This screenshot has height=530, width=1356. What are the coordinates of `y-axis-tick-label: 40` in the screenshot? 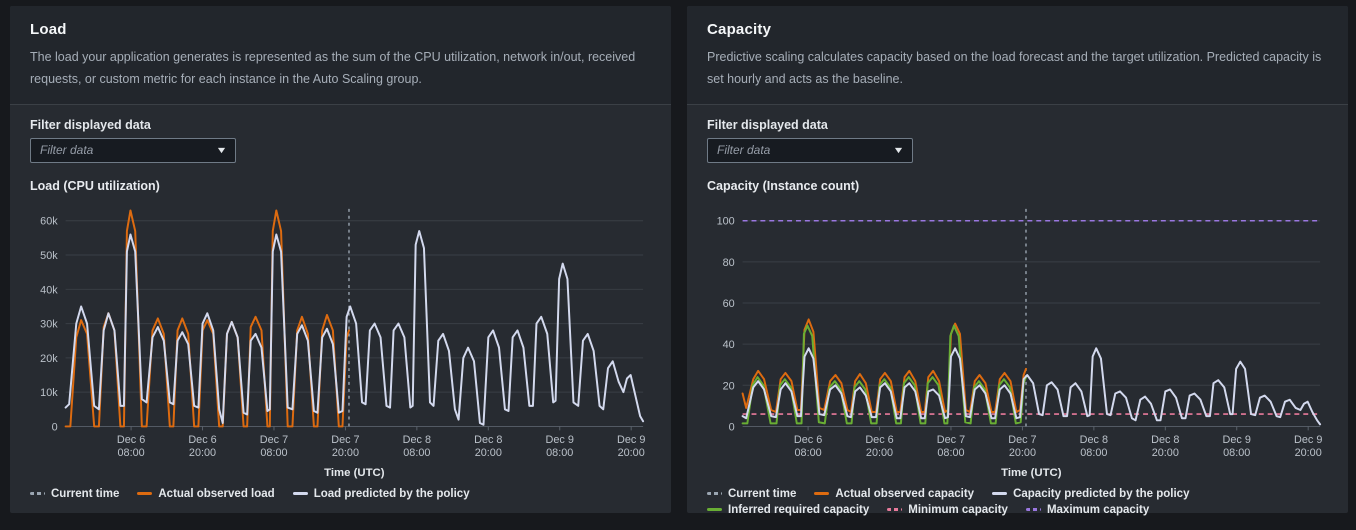 It's located at (729, 345).